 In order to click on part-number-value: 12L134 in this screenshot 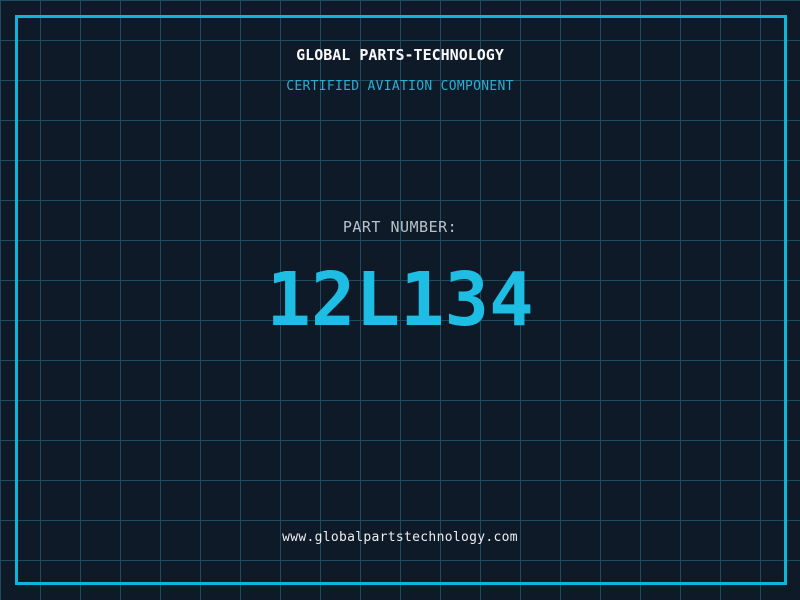, I will do `click(400, 300)`.